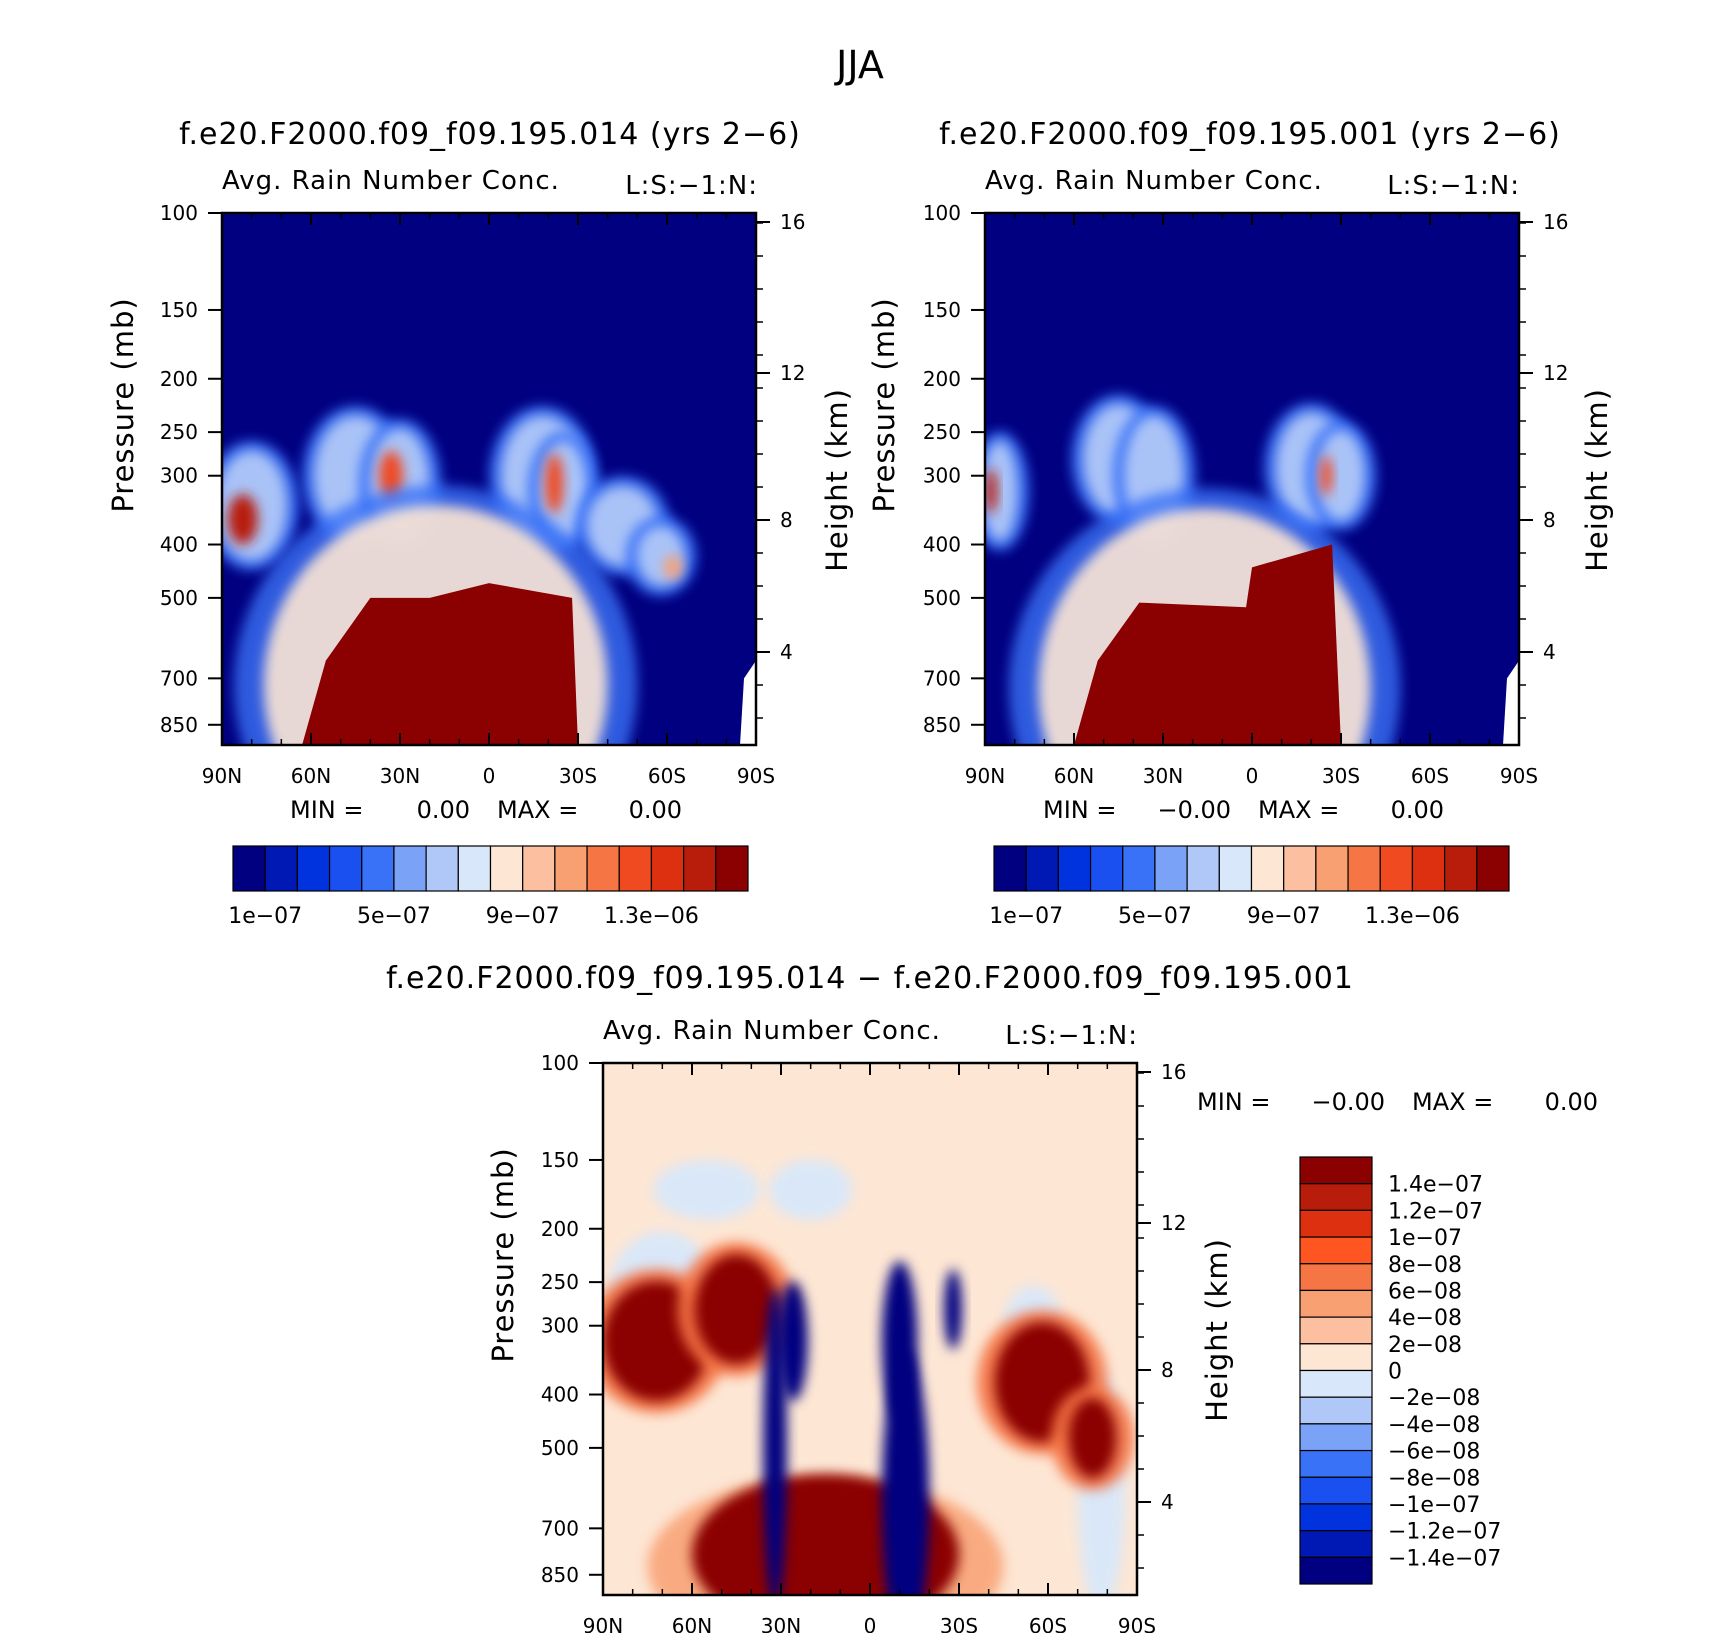  What do you see at coordinates (1434, 1505) in the screenshot?
I see `colorbar-tick-label: −1e−07` at bounding box center [1434, 1505].